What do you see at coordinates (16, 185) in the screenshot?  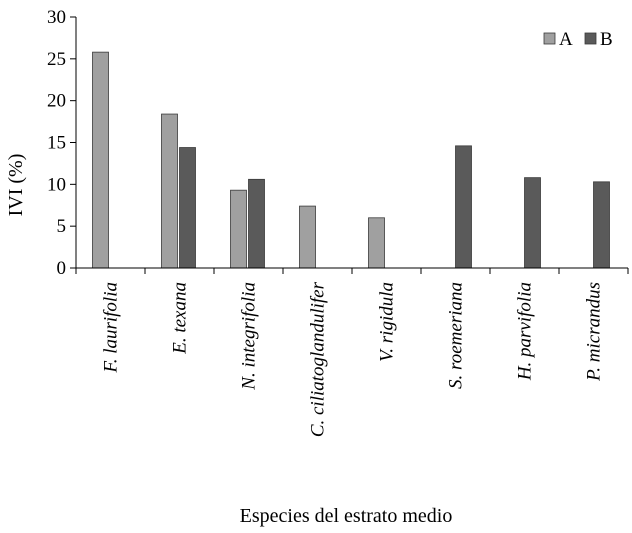 I see `y-axis-title: IVI (%)` at bounding box center [16, 185].